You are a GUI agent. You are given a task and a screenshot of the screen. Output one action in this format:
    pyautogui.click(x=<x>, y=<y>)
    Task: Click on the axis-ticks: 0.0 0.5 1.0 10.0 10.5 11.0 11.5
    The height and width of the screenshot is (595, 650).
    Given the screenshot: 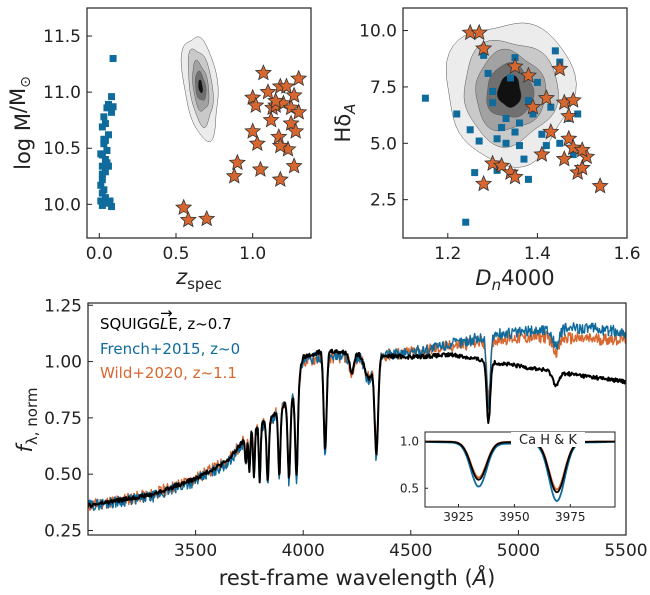 What is the action you would take?
    pyautogui.click(x=154, y=145)
    